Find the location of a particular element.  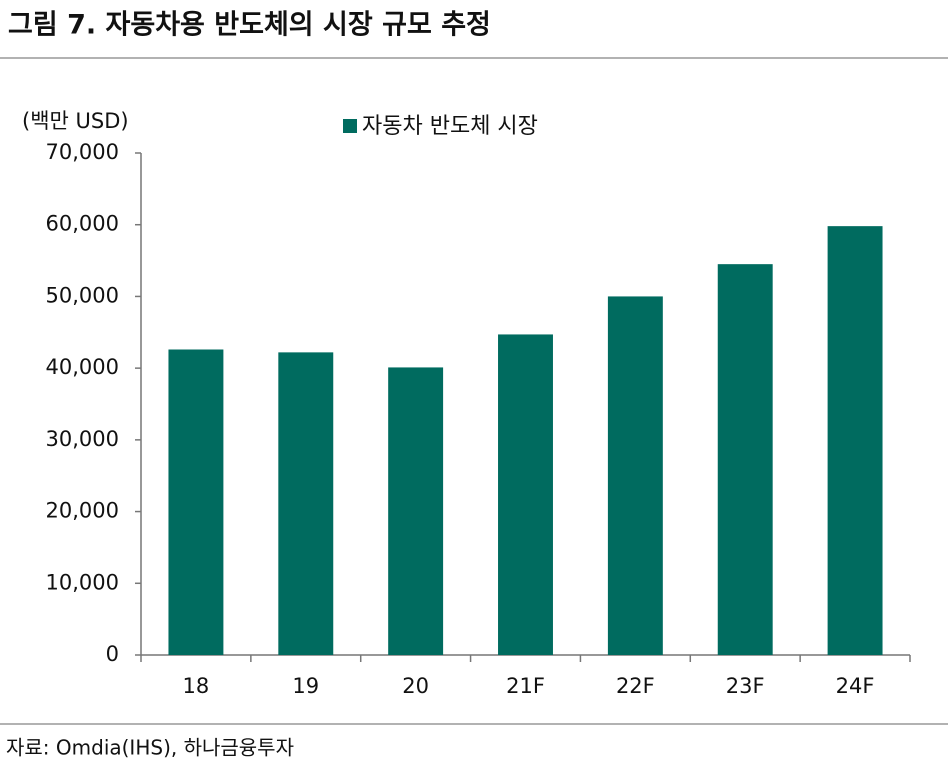

y-tick-label: 50,000 is located at coordinates (82, 295).